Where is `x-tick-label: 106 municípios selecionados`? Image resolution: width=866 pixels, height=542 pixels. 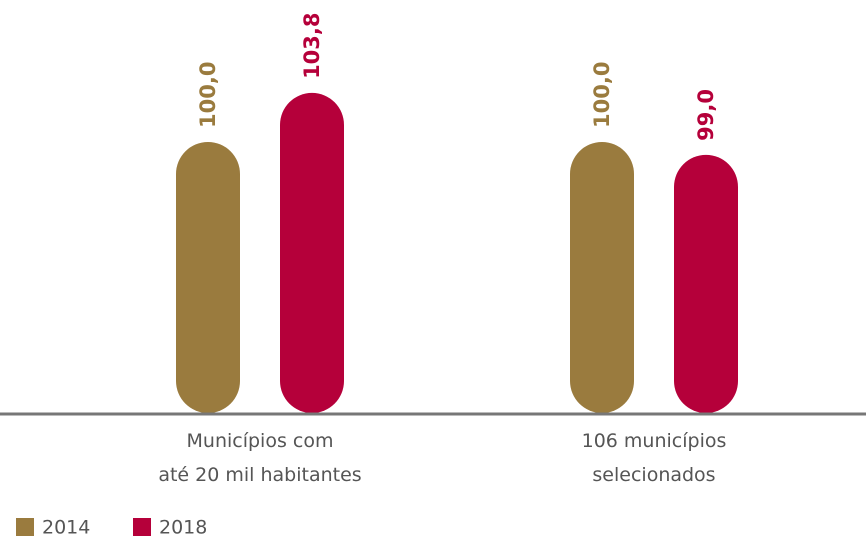 x-tick-label: 106 municípios selecionados is located at coordinates (654, 458).